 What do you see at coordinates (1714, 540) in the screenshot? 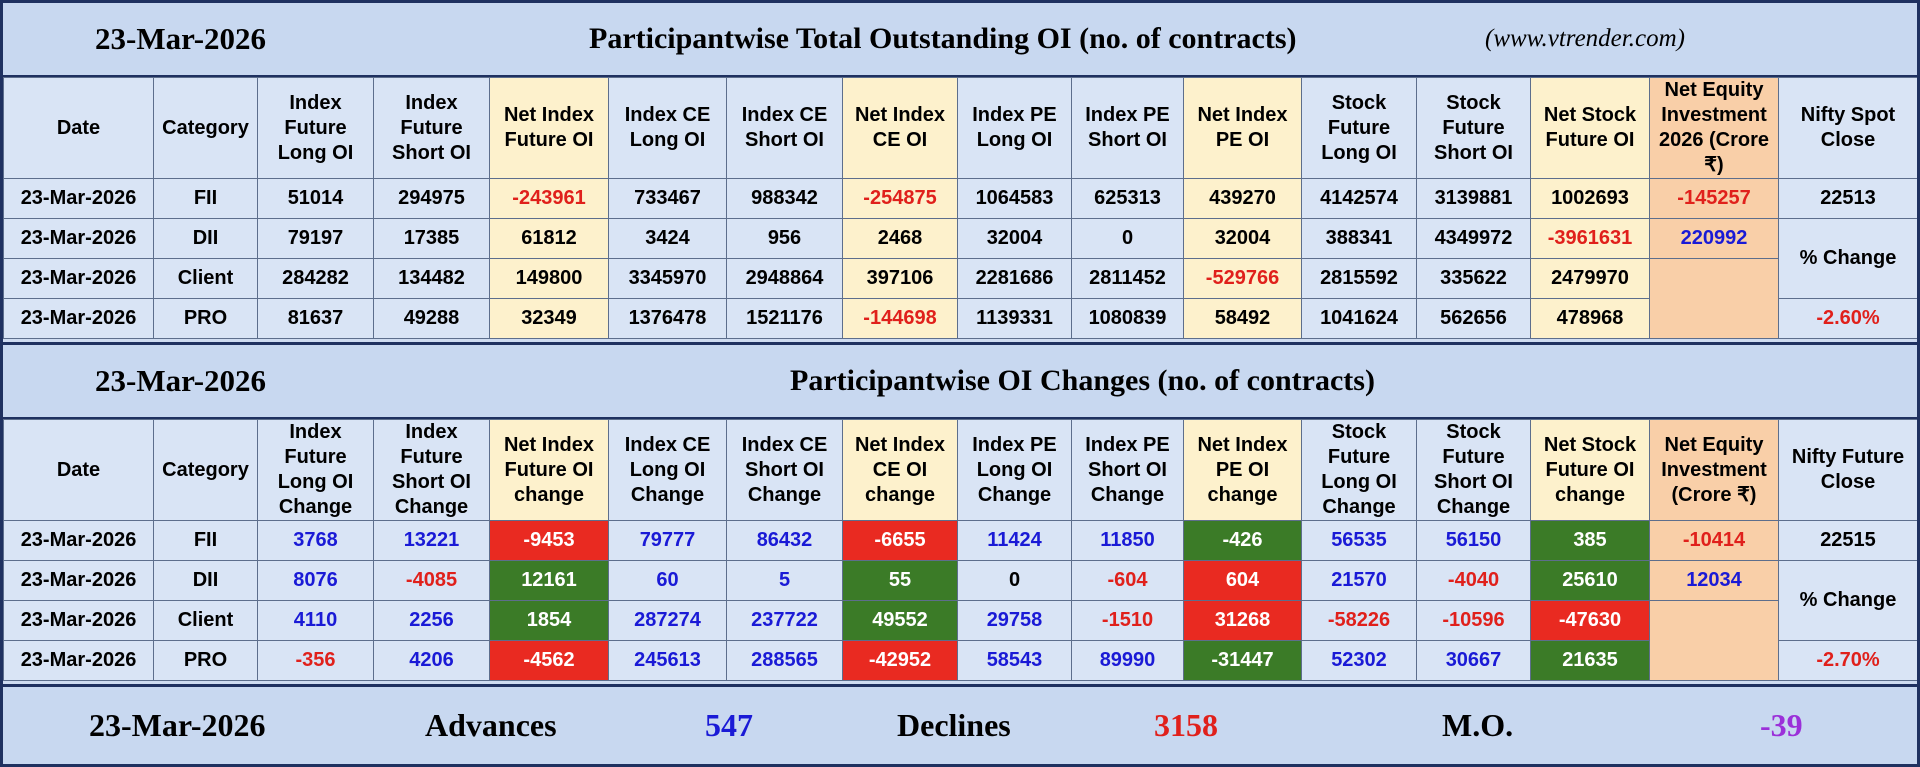
I see `net-equity-cell: -10414` at bounding box center [1714, 540].